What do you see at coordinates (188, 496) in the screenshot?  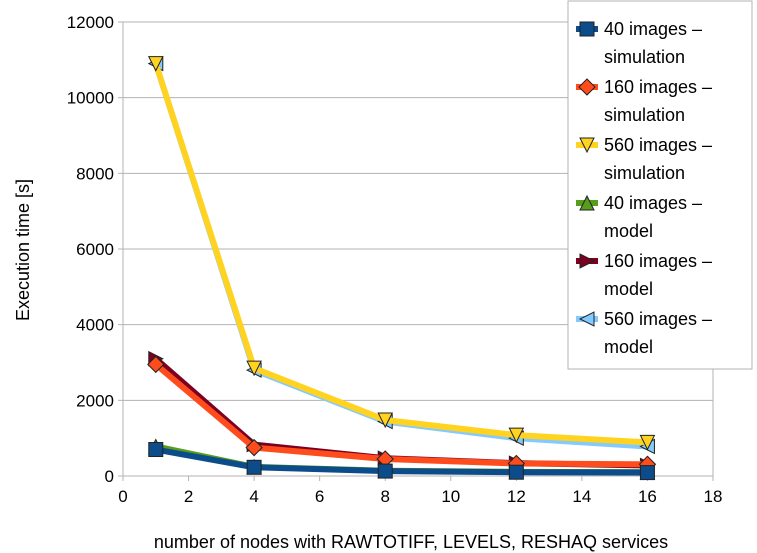 I see `x-tick-label: 2` at bounding box center [188, 496].